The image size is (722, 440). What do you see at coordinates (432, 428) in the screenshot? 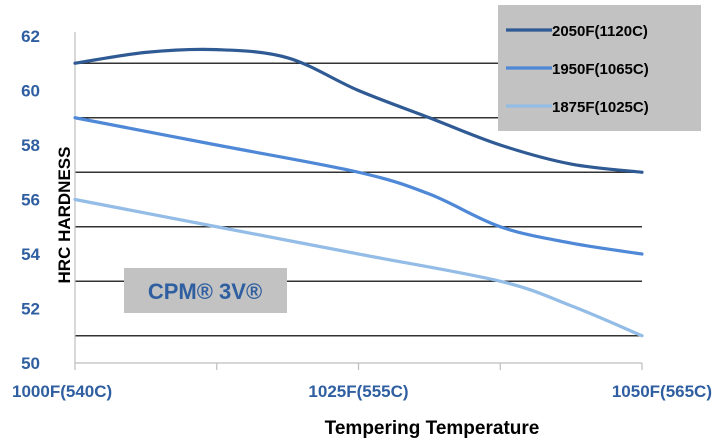
I see `x-axis-label: Tempering Temperature` at bounding box center [432, 428].